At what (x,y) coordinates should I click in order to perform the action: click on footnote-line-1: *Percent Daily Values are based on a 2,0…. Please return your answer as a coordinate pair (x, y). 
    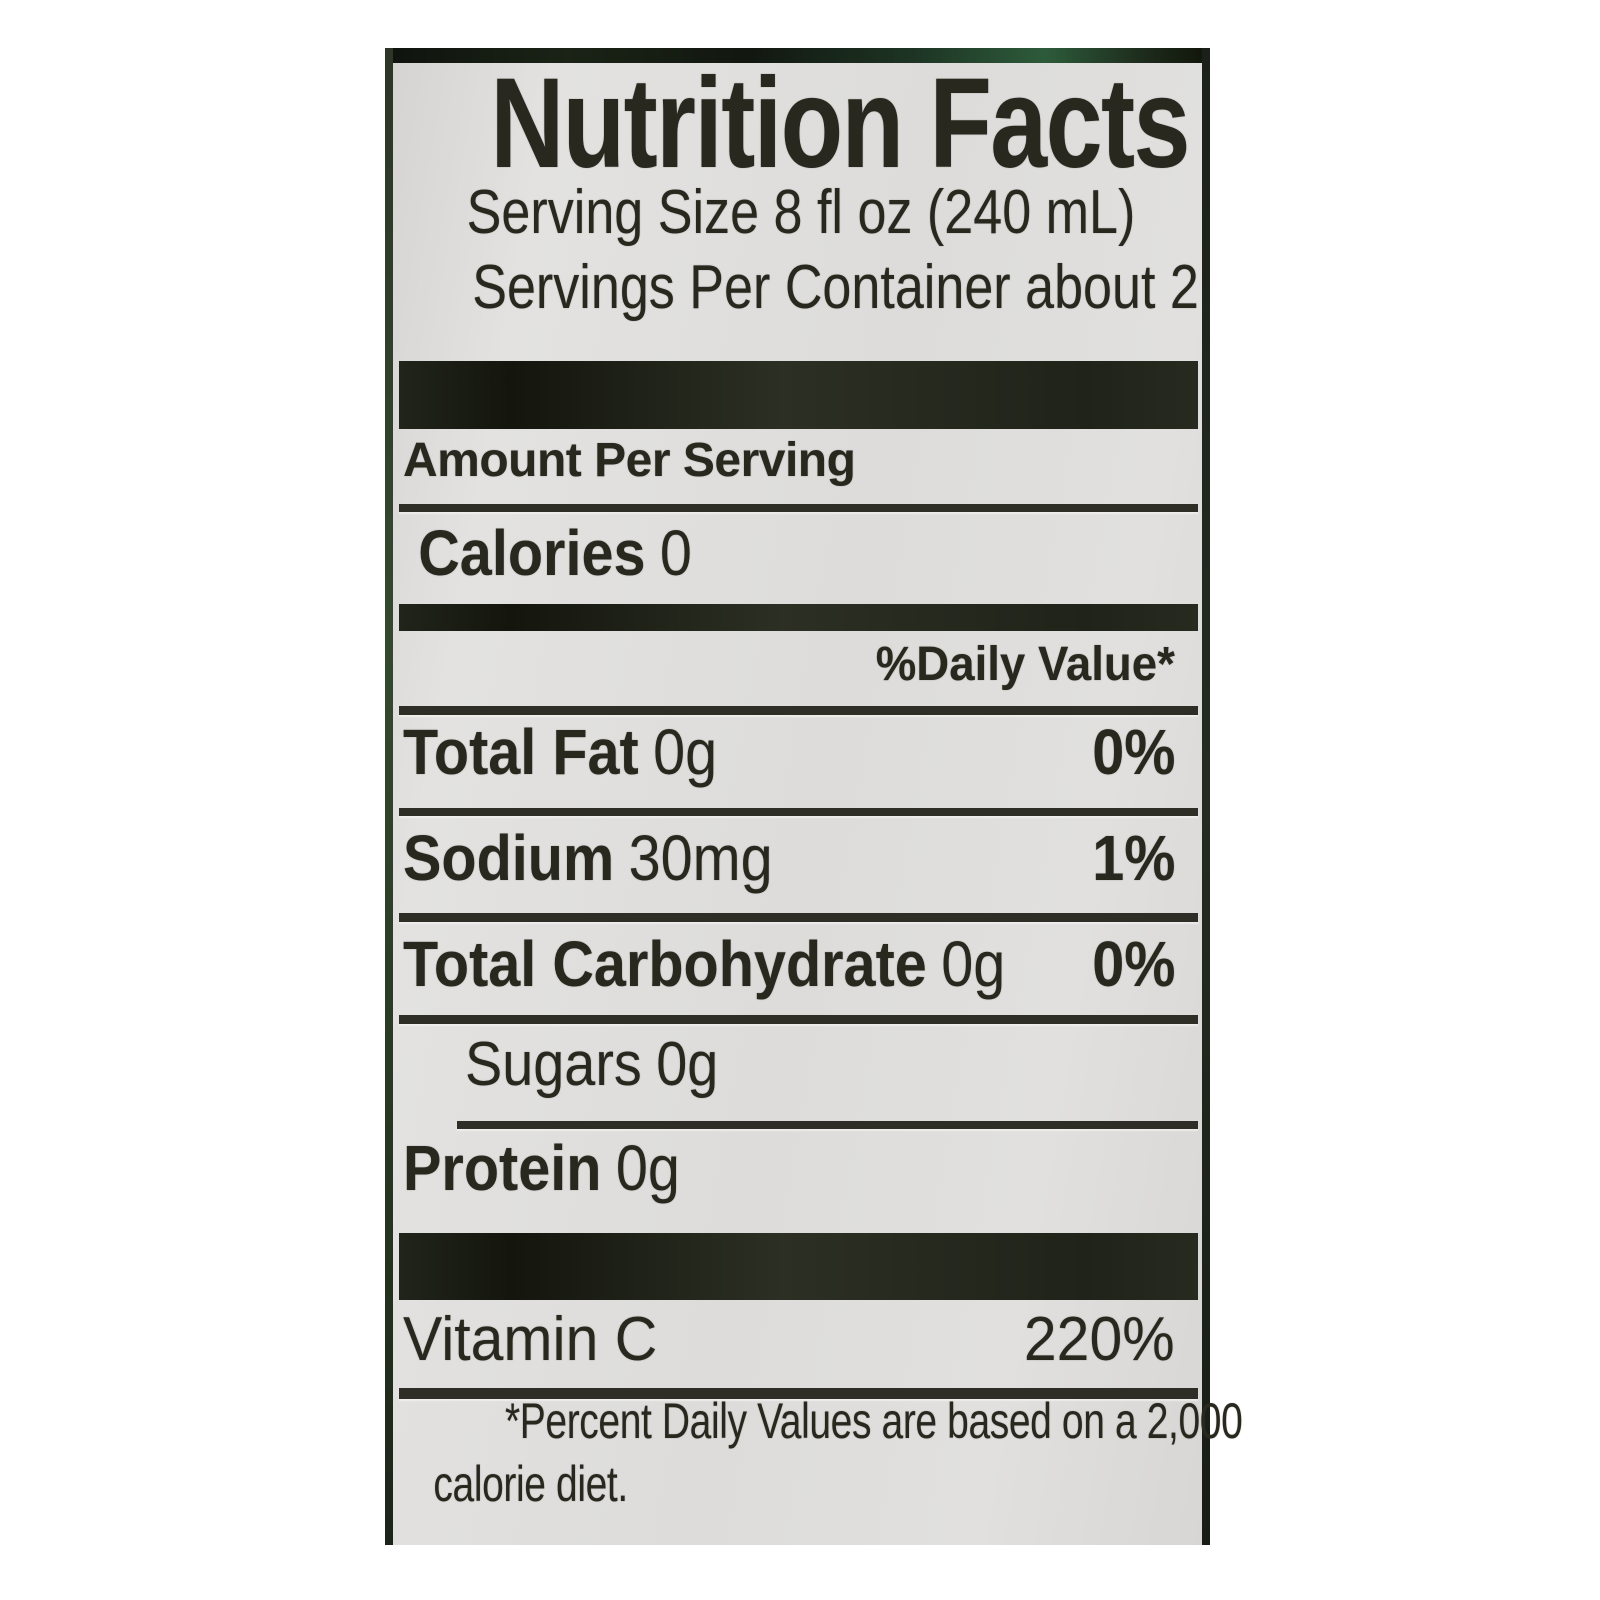
    Looking at the image, I should click on (873, 1421).